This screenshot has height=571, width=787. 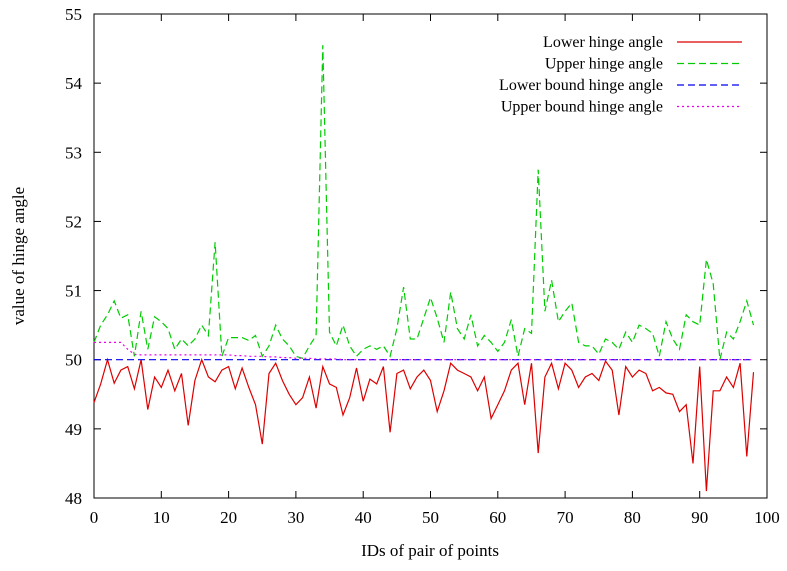 I want to click on x-tick-label: 0, so click(x=94, y=517).